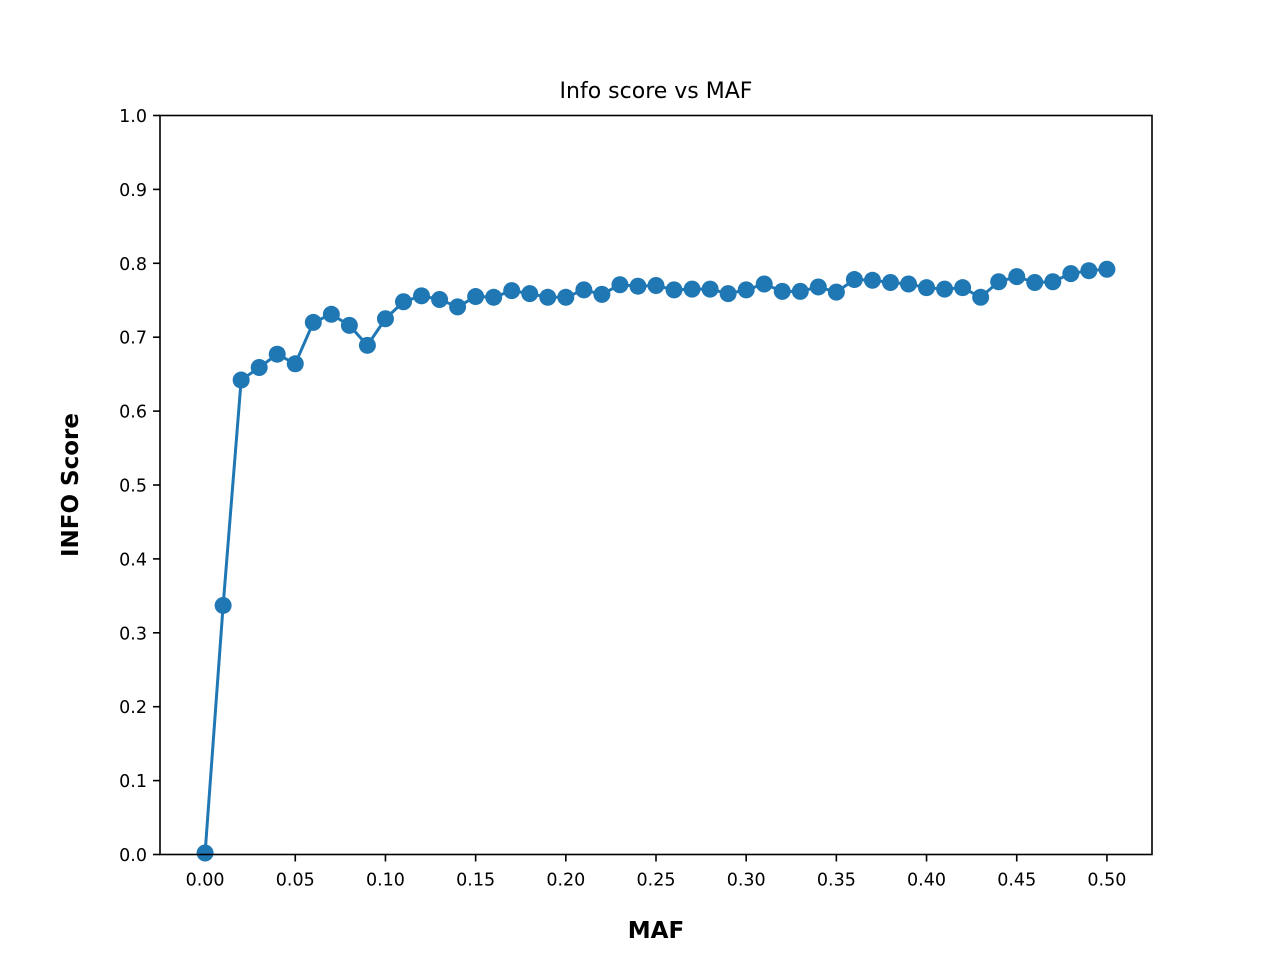  I want to click on x-tick-label: 0.15, so click(475, 881).